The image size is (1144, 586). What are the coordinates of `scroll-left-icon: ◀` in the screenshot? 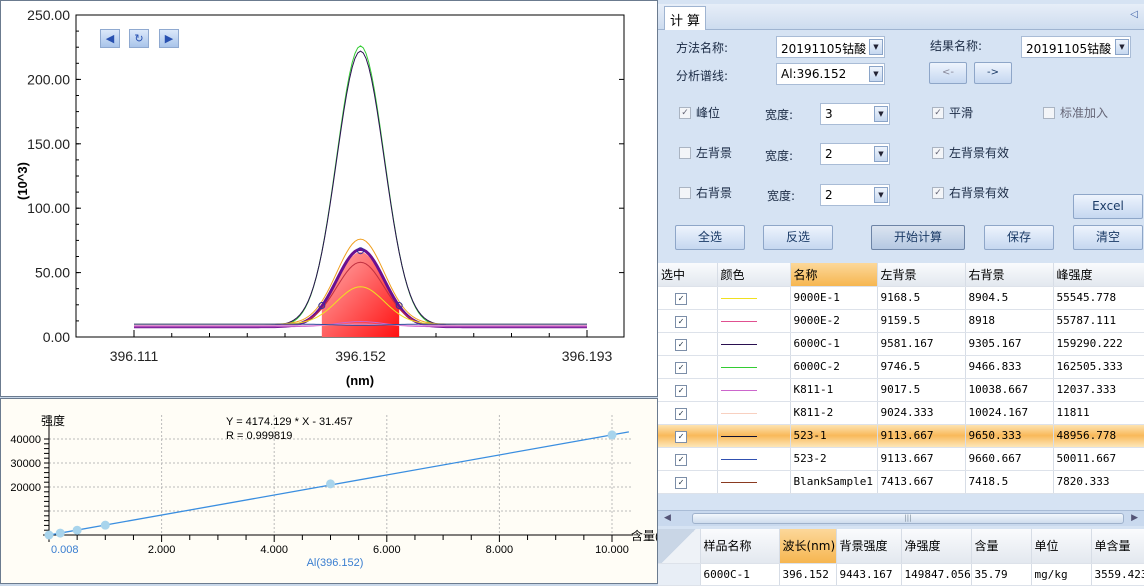 It's located at (667, 518).